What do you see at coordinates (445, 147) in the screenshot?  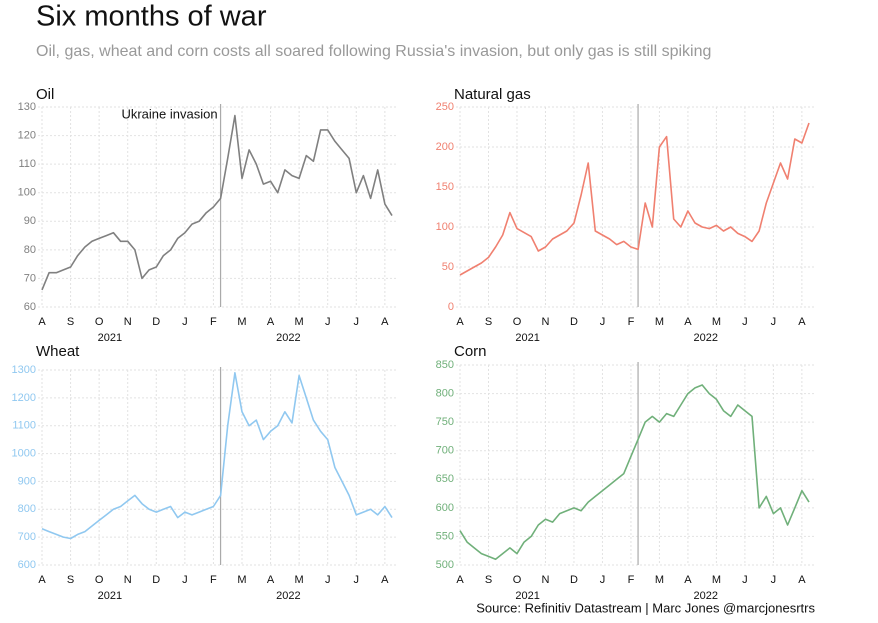 I see `y-tick-label: 200` at bounding box center [445, 147].